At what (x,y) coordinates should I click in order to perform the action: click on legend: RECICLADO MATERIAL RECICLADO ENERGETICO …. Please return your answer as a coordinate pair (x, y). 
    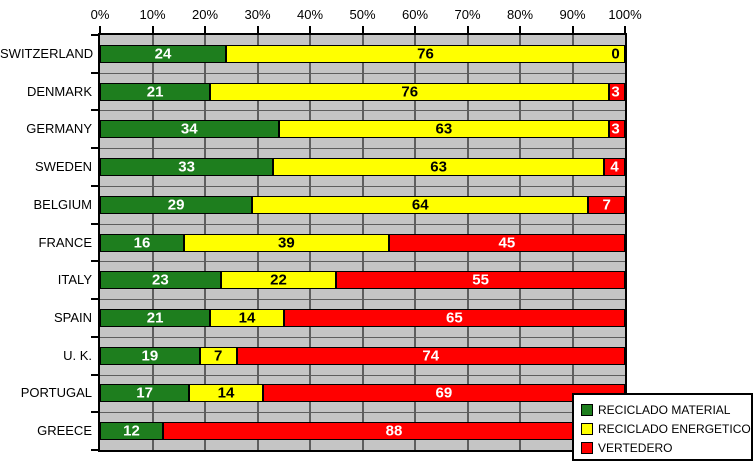
    Looking at the image, I should click on (662, 427).